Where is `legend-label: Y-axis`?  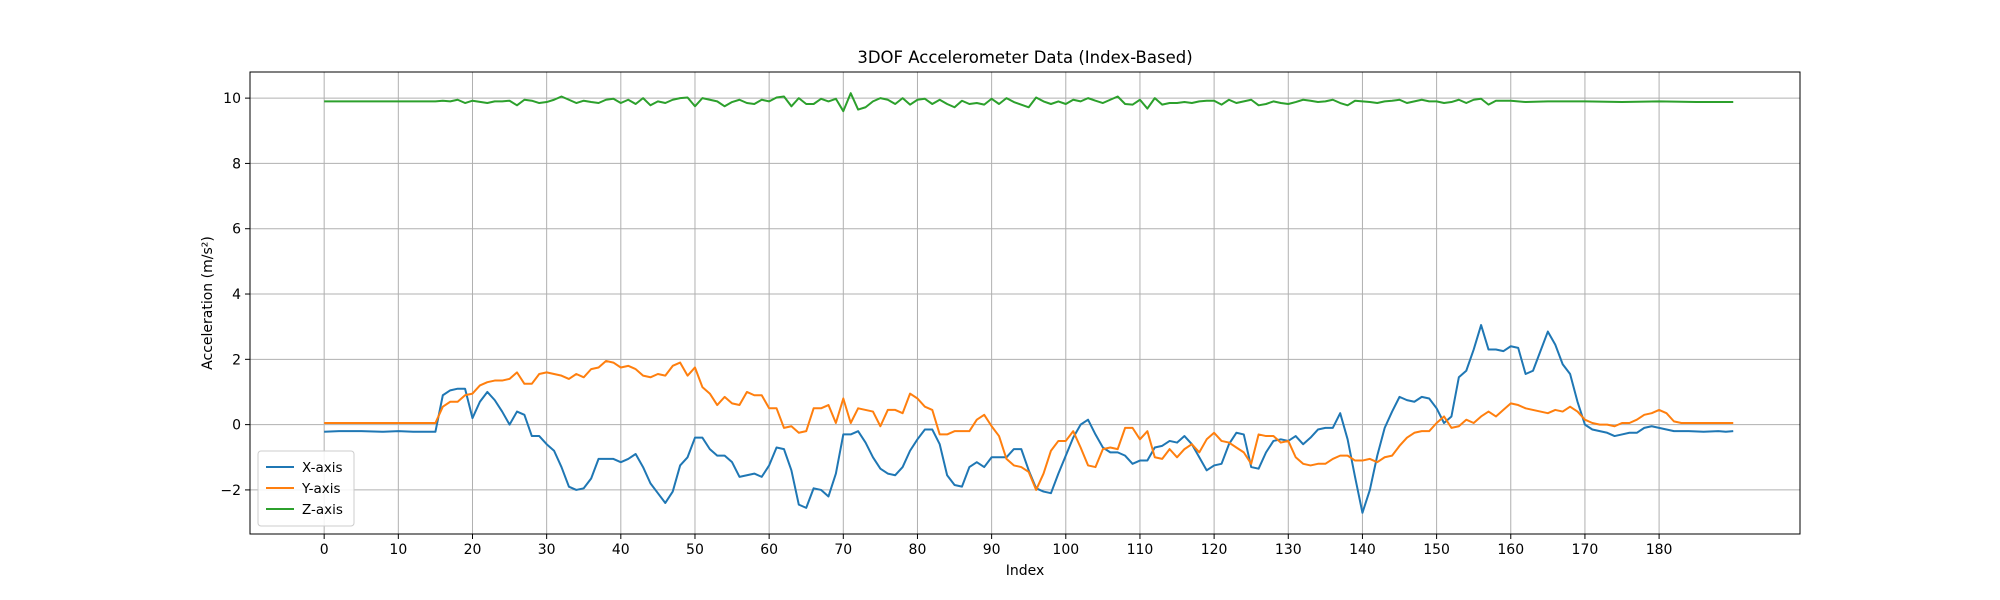 legend-label: Y-axis is located at coordinates (321, 489).